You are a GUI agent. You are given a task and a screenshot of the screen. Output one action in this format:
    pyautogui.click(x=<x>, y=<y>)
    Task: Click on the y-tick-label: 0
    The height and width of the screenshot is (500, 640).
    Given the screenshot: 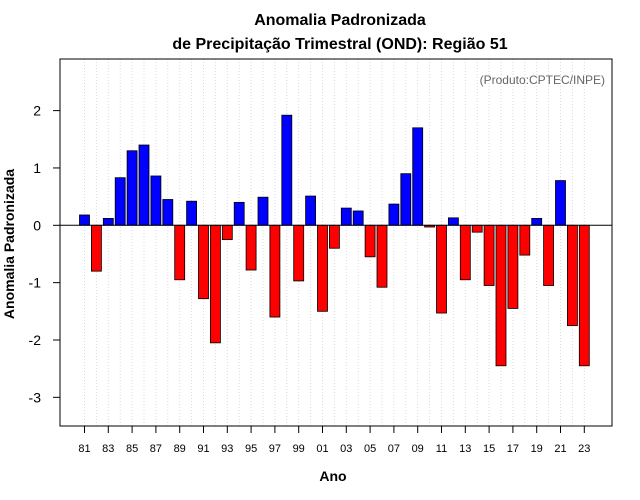 What is the action you would take?
    pyautogui.click(x=37, y=225)
    